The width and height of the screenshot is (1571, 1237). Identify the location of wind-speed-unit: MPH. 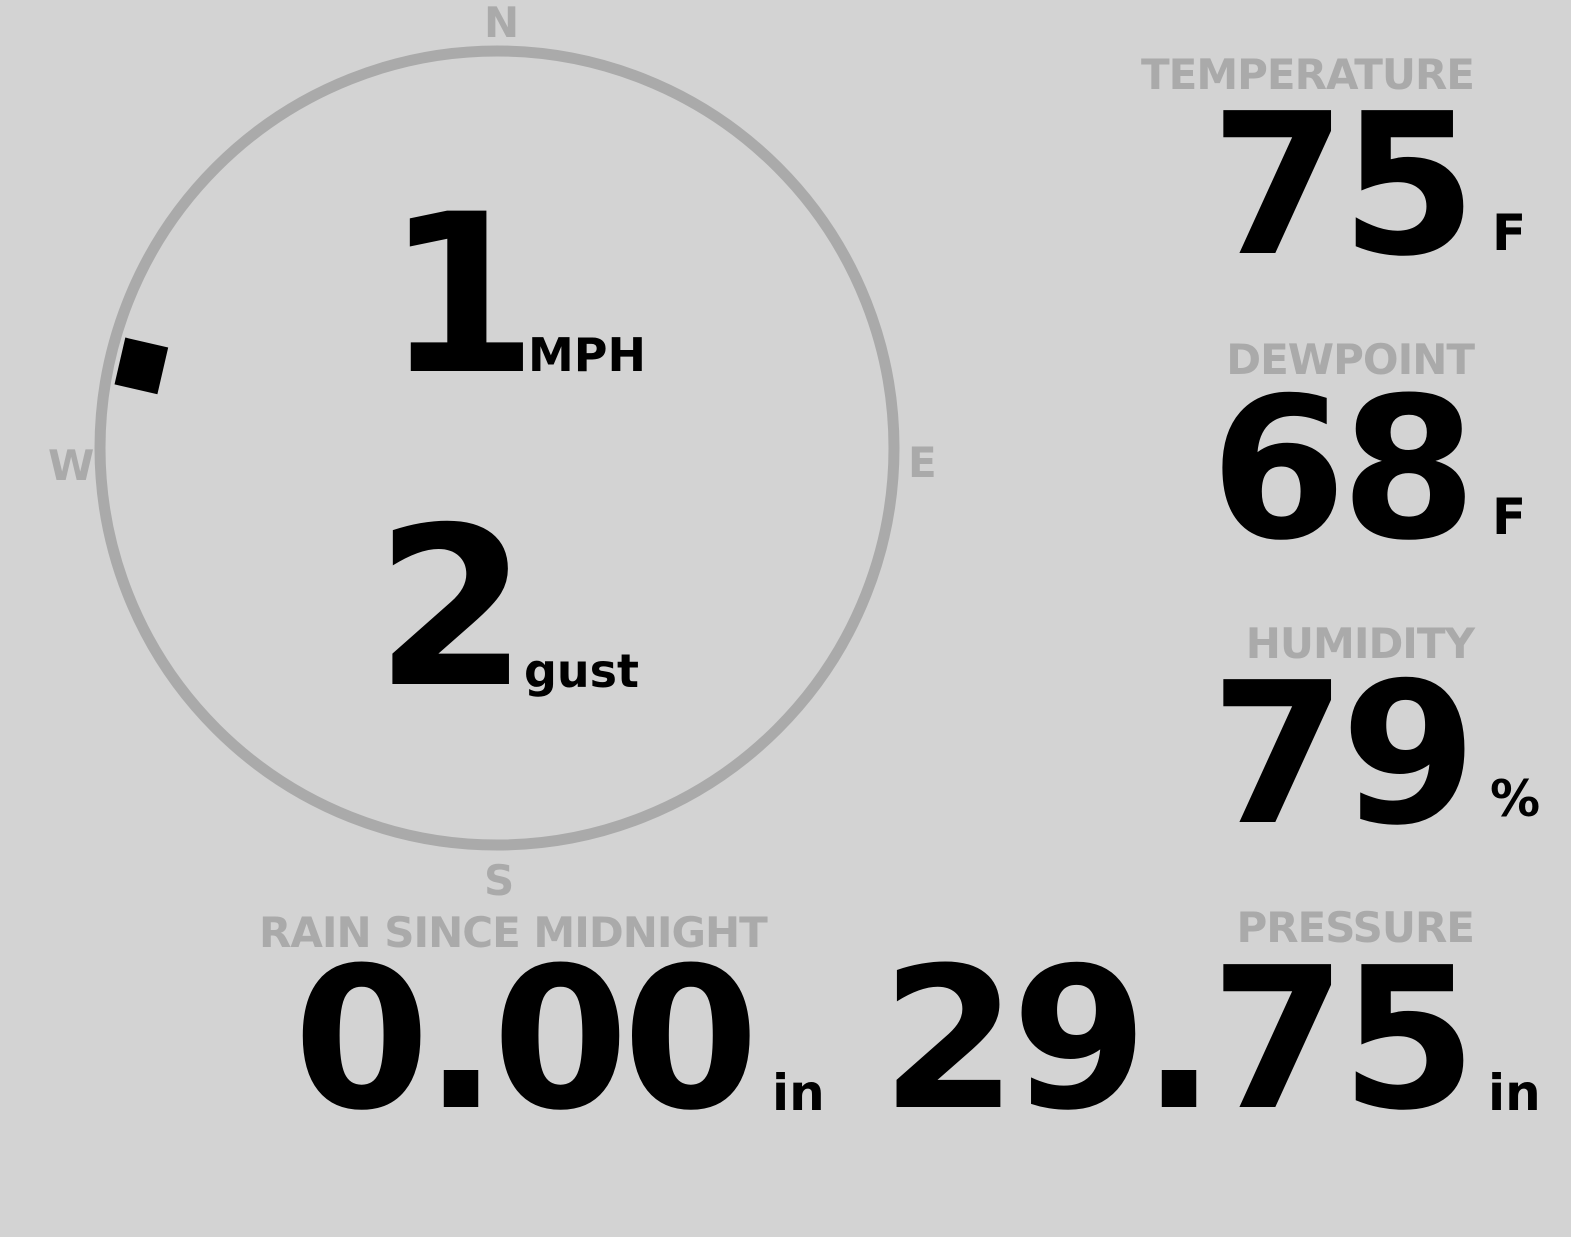
(587, 355).